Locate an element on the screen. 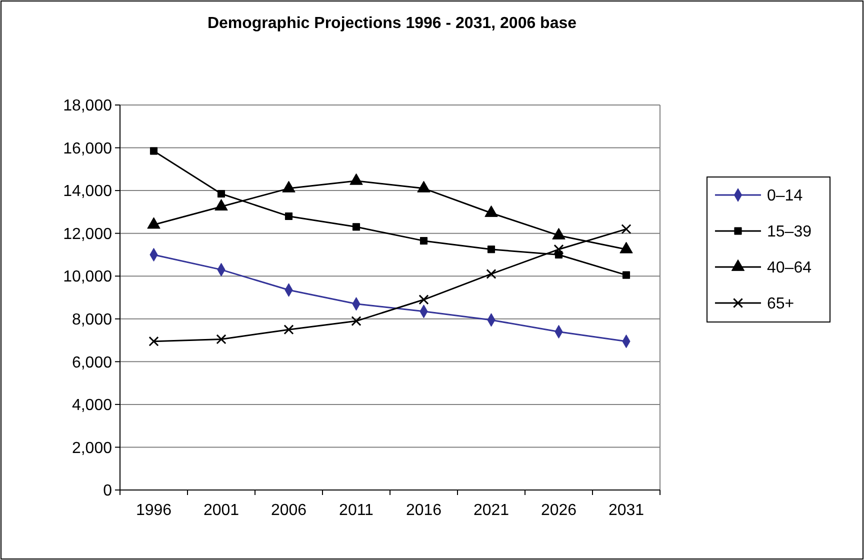 The image size is (864, 560). y-tick-label: 12,000 is located at coordinates (87, 234).